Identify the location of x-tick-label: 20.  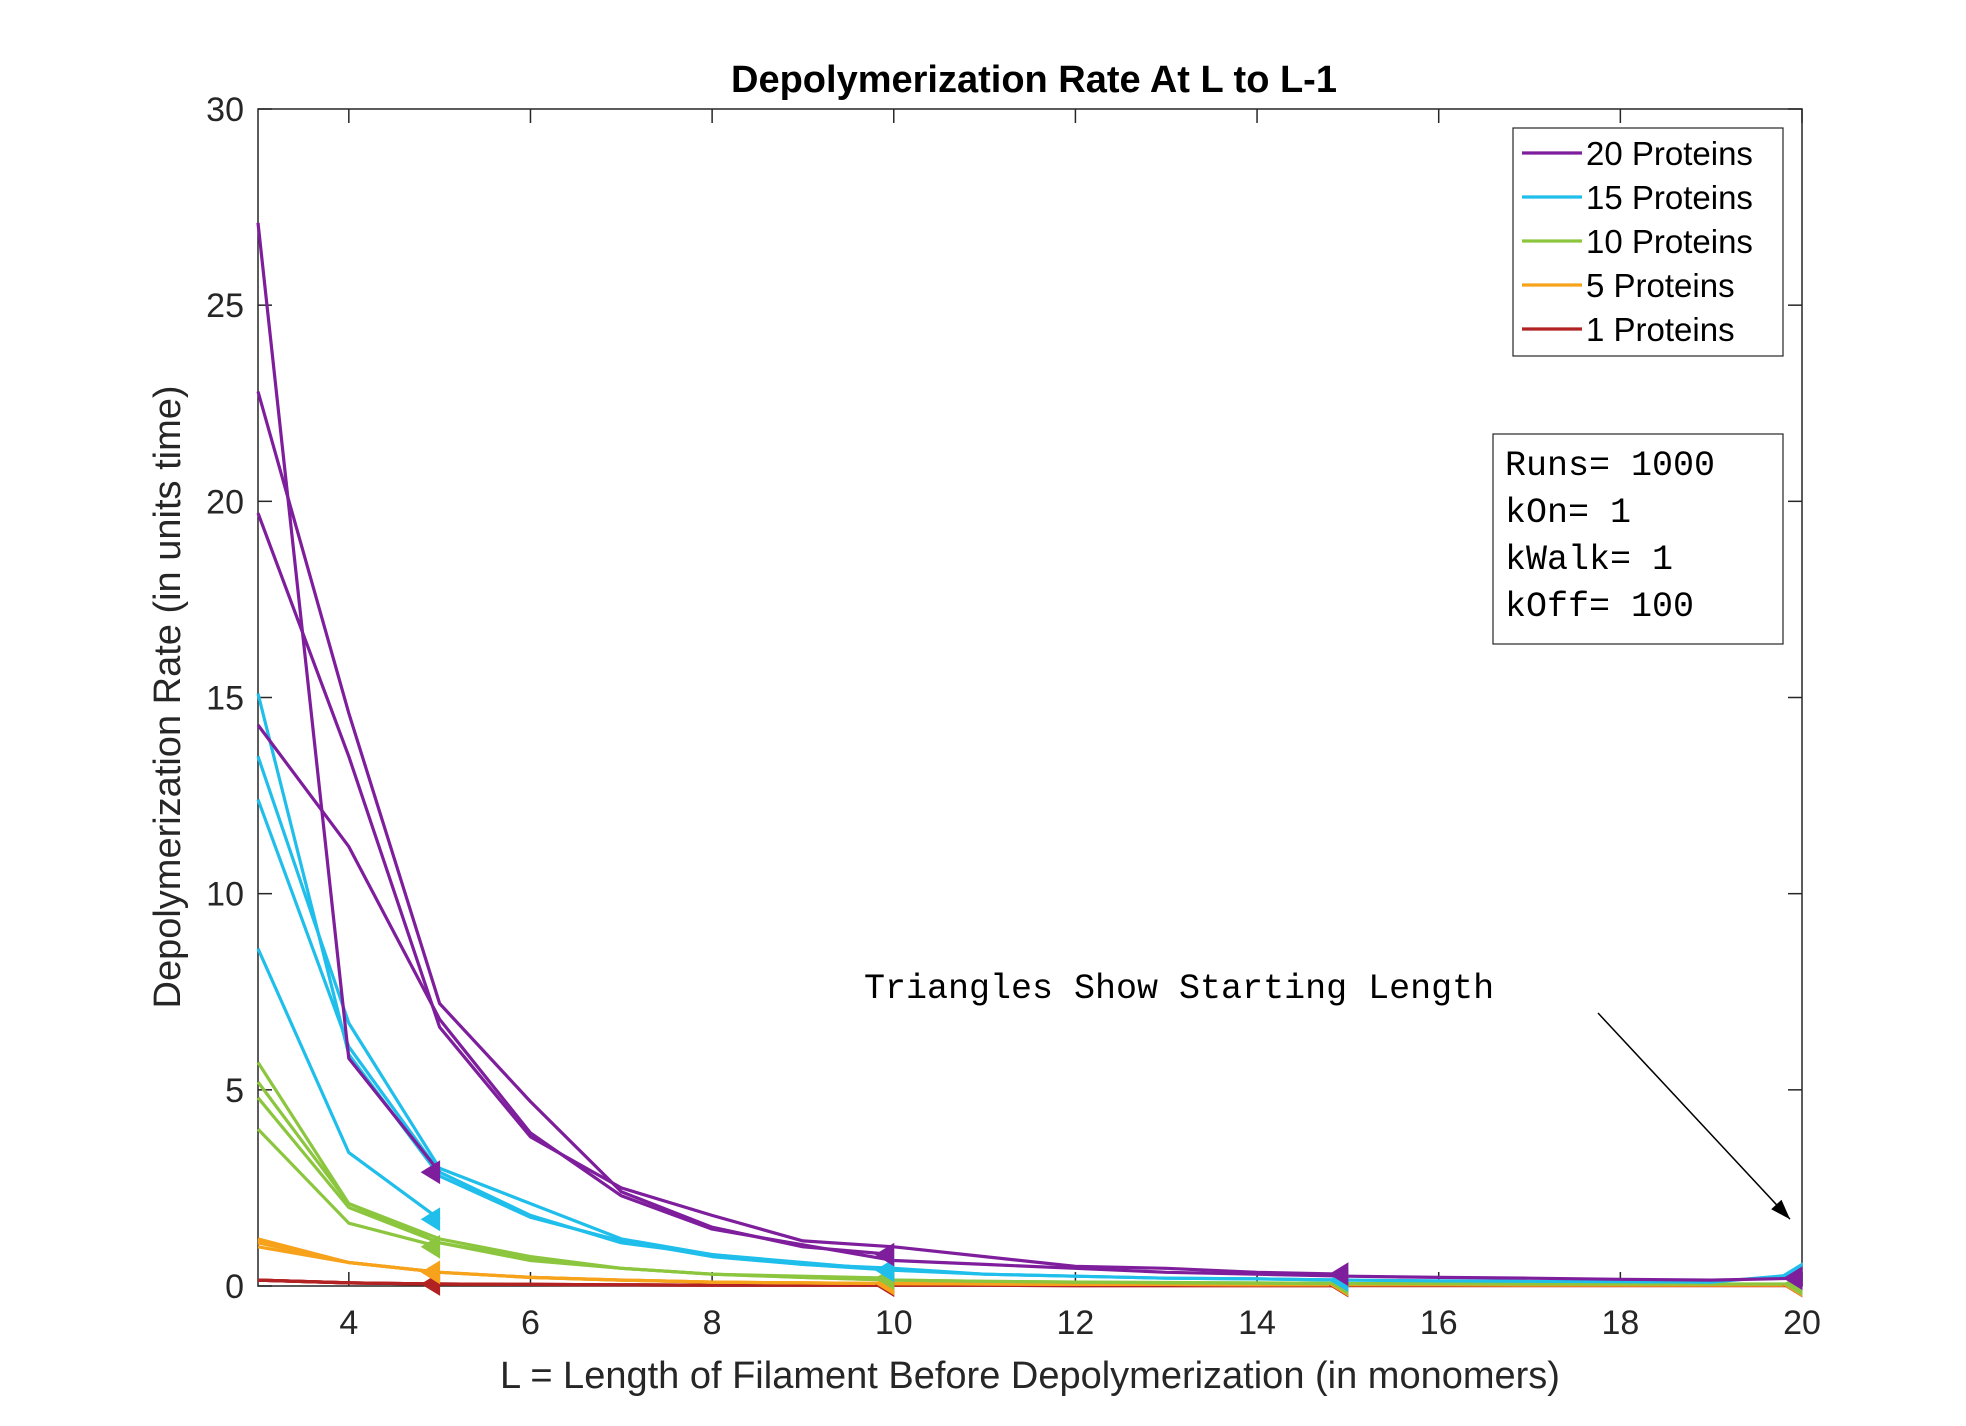
(1802, 1323).